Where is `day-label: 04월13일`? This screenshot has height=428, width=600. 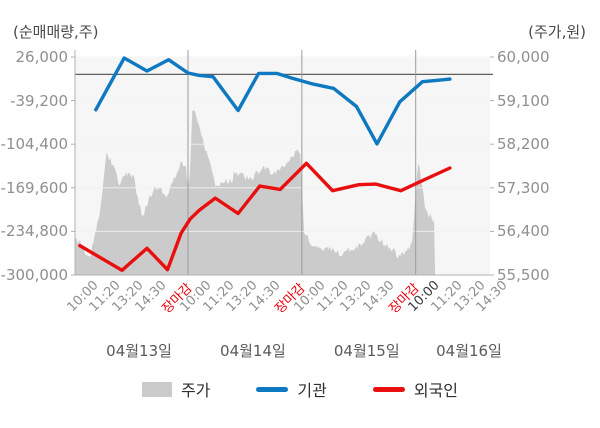
day-label: 04월13일 is located at coordinates (139, 351).